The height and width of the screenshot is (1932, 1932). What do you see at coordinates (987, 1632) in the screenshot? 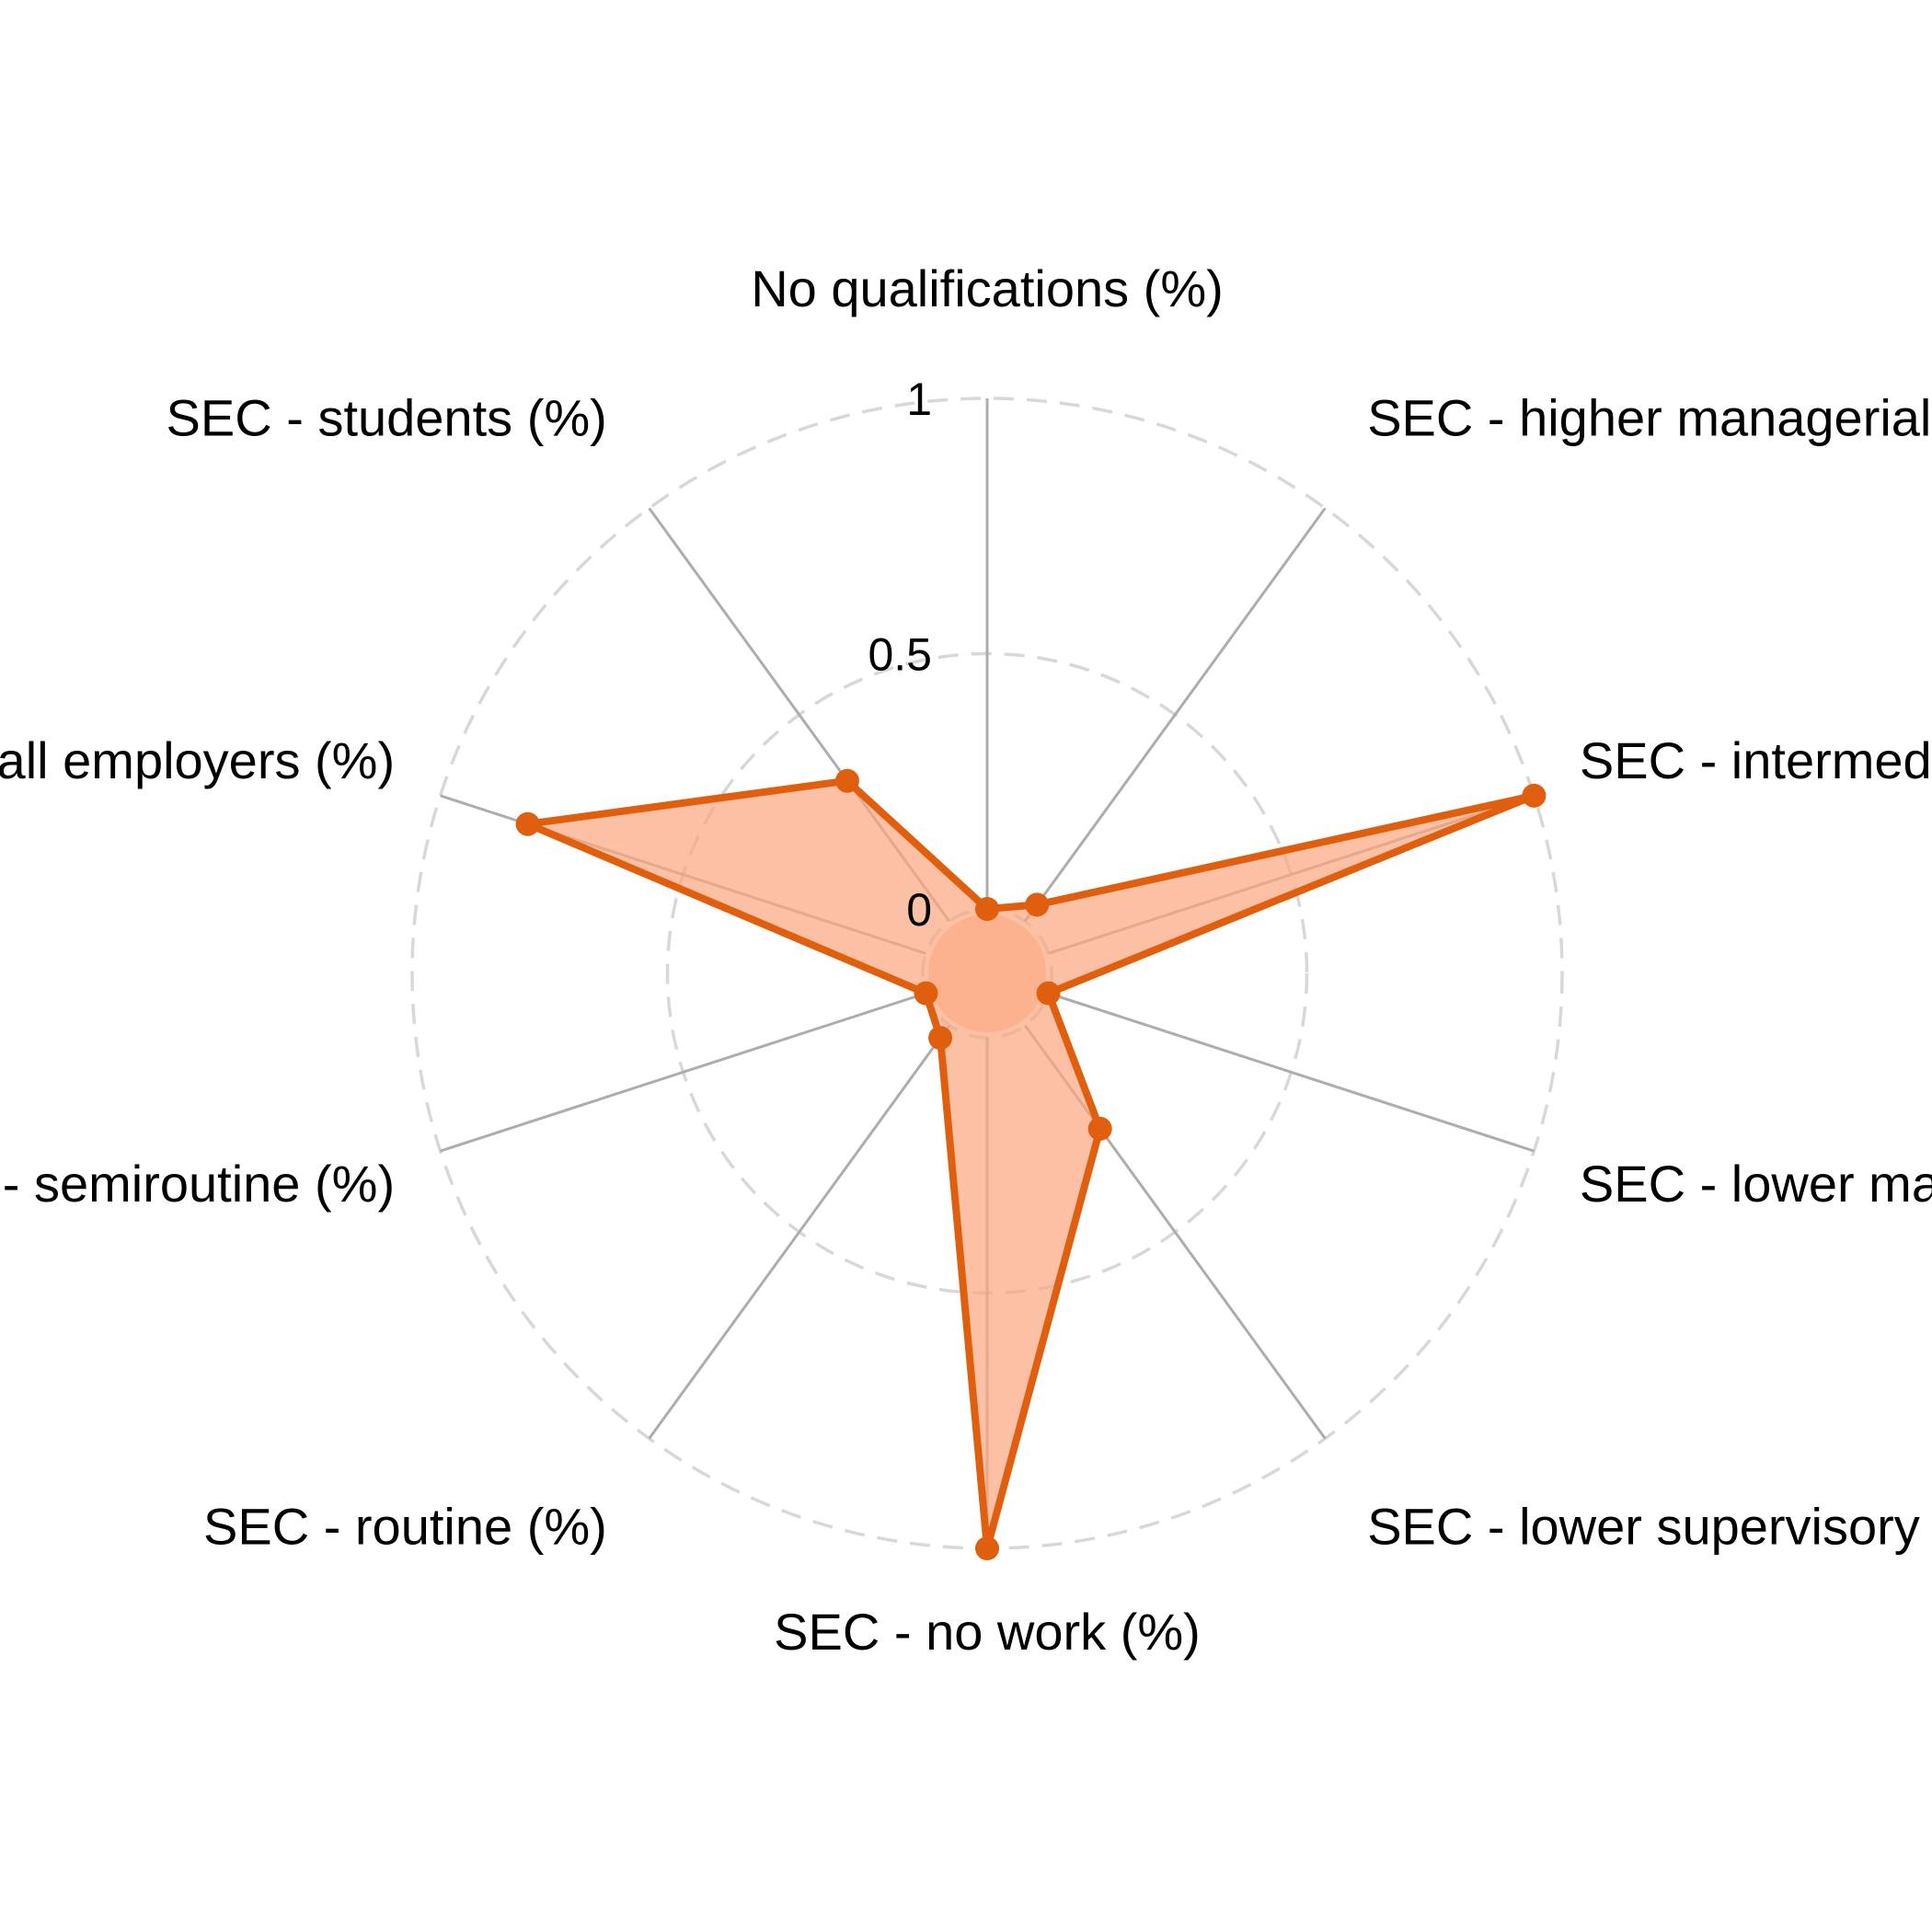
I see `axis-label-5: SEC - no work (%)` at bounding box center [987, 1632].